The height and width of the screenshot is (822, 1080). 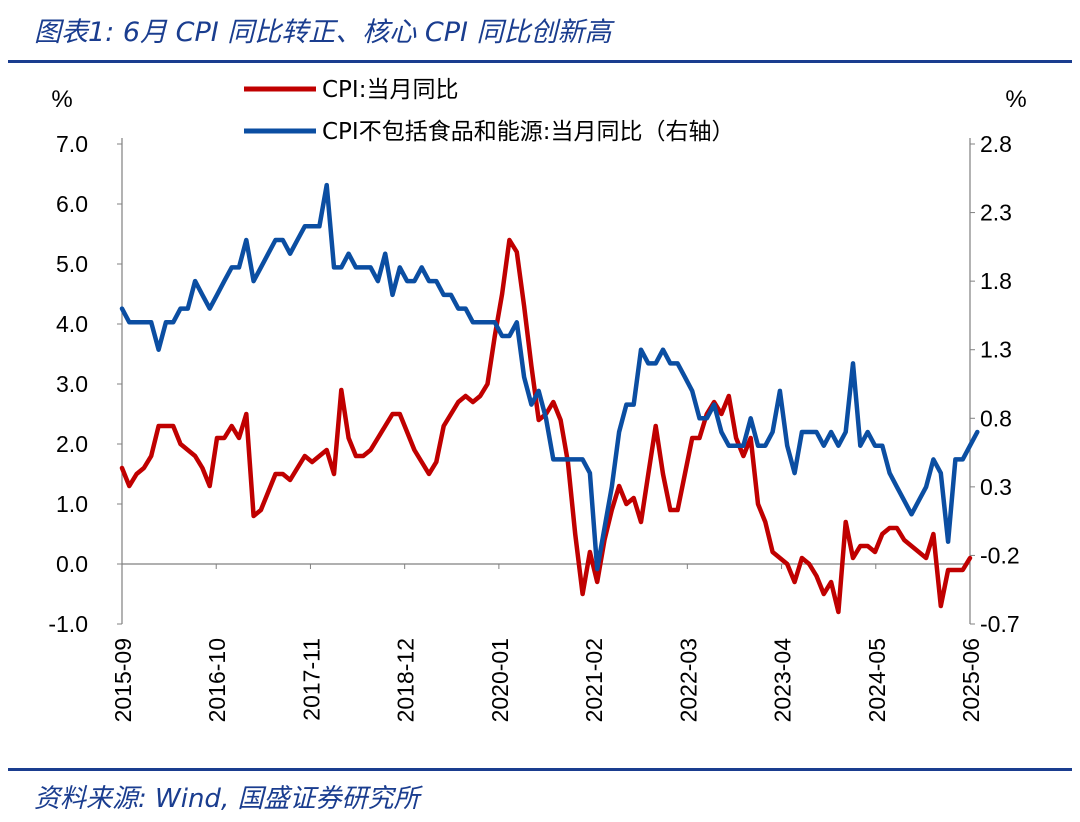 What do you see at coordinates (1000, 624) in the screenshot?
I see `right-tick-label: -0.7` at bounding box center [1000, 624].